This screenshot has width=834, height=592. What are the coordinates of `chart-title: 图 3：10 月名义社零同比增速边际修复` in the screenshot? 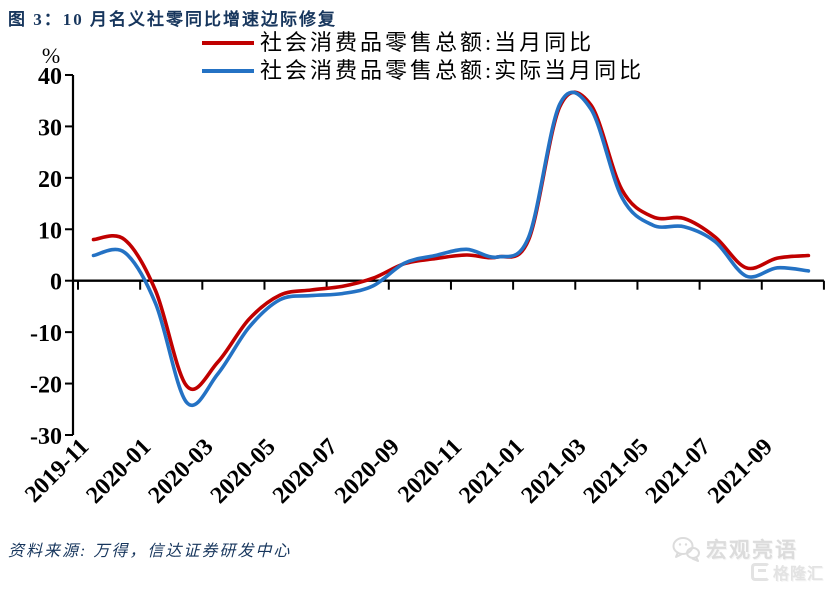 It's located at (172, 19).